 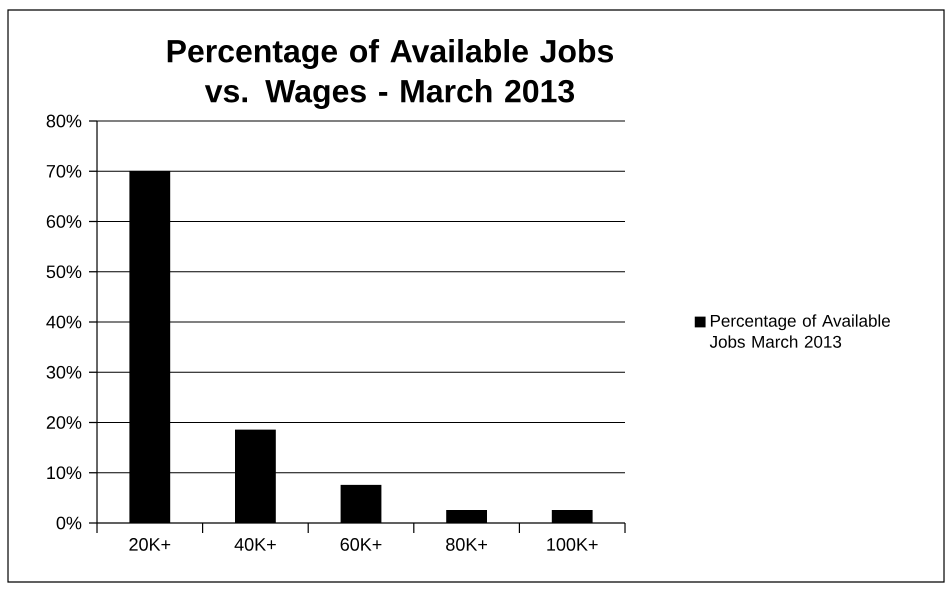 I want to click on y-tick-label: 20%, so click(x=64, y=422).